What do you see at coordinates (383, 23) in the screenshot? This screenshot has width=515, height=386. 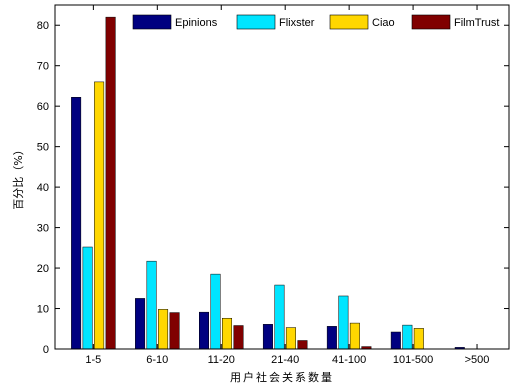 I see `legend-label-ciao: Ciao` at bounding box center [383, 23].